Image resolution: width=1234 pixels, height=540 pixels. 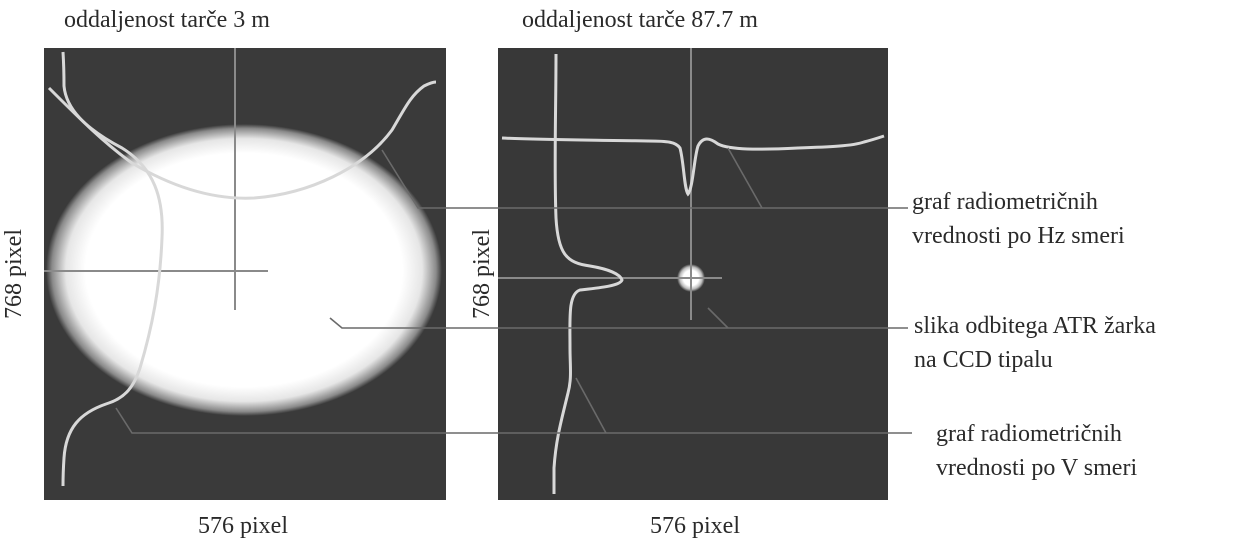 I want to click on leader-atr-image-right, so click(x=718, y=318).